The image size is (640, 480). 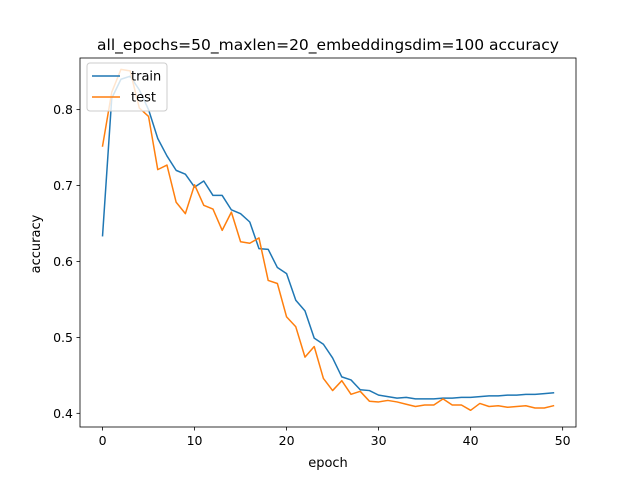 I want to click on legend-box, so click(x=127, y=87).